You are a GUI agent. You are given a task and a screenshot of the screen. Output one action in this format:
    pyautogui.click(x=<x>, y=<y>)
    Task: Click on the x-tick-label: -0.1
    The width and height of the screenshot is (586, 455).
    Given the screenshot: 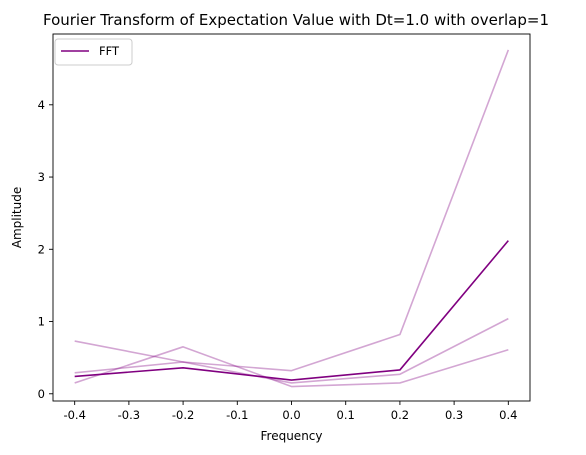 What is the action you would take?
    pyautogui.click(x=237, y=415)
    